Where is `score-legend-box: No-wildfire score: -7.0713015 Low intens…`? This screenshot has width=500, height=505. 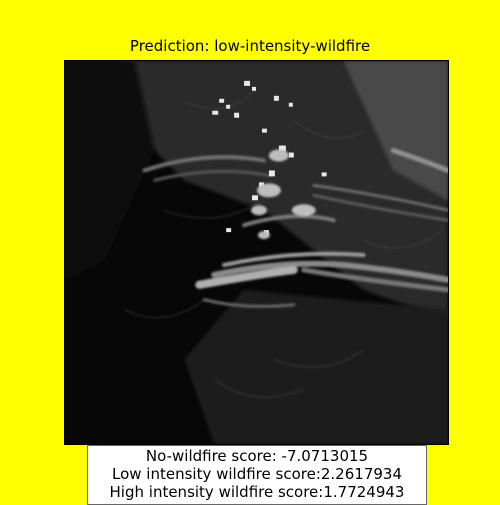 score-legend-box: No-wildfire score: -7.0713015 Low intens… is located at coordinates (257, 475).